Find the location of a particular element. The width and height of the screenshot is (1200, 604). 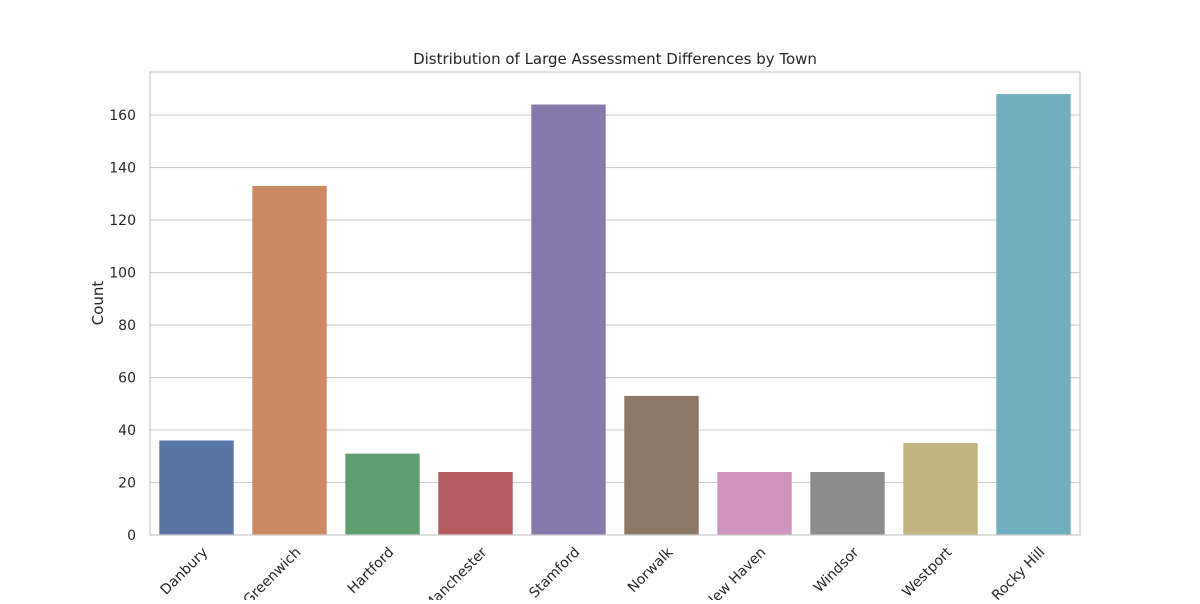

bar-westport is located at coordinates (940, 489).